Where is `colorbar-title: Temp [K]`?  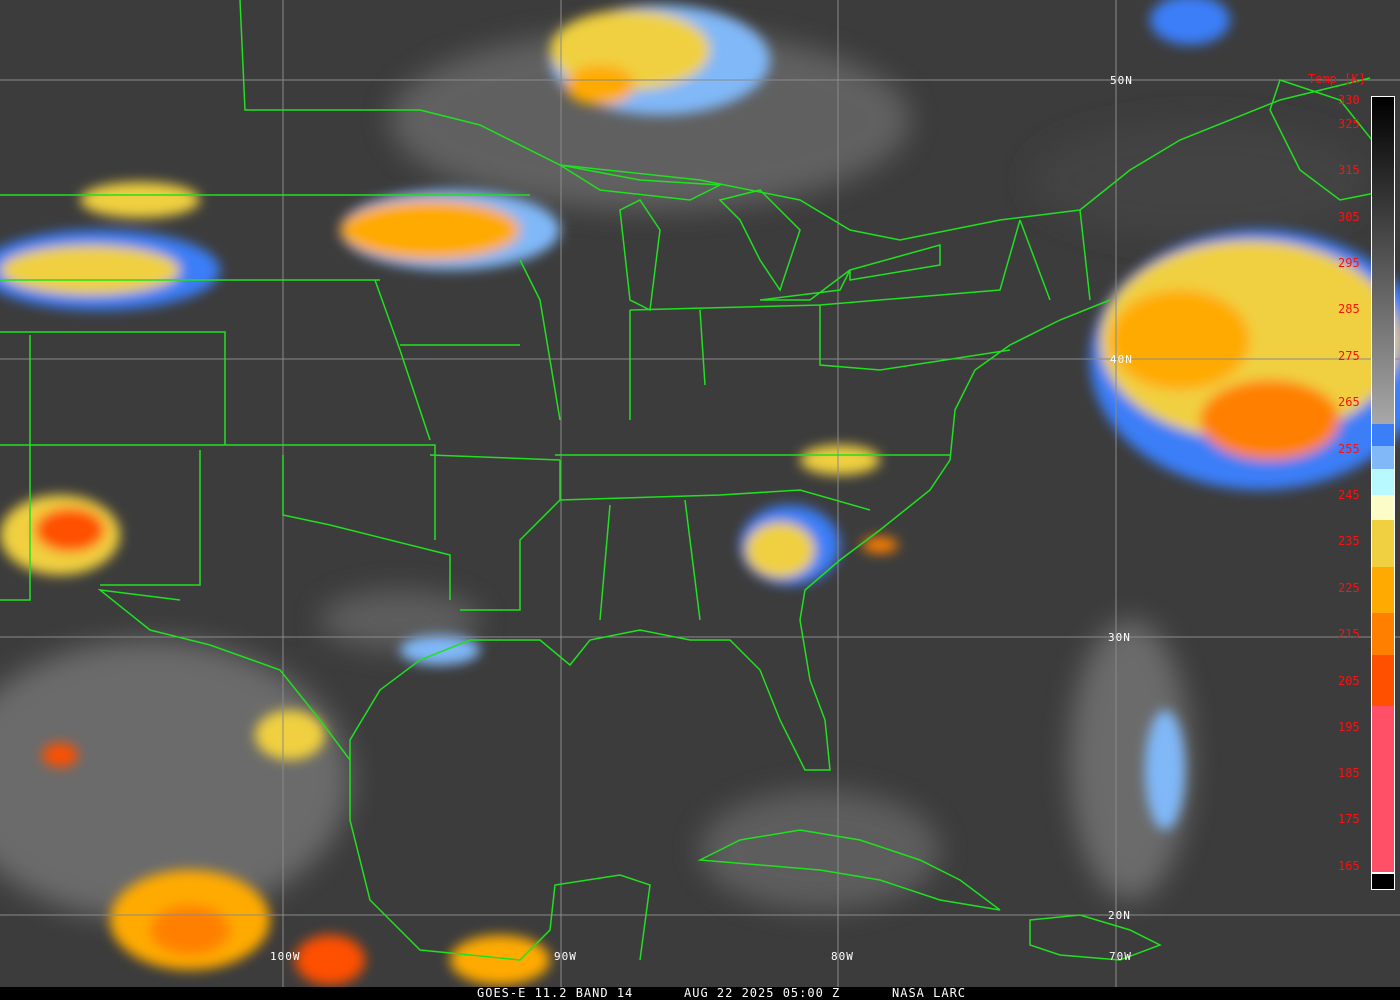
colorbar-title: Temp [K] is located at coordinates (1337, 79).